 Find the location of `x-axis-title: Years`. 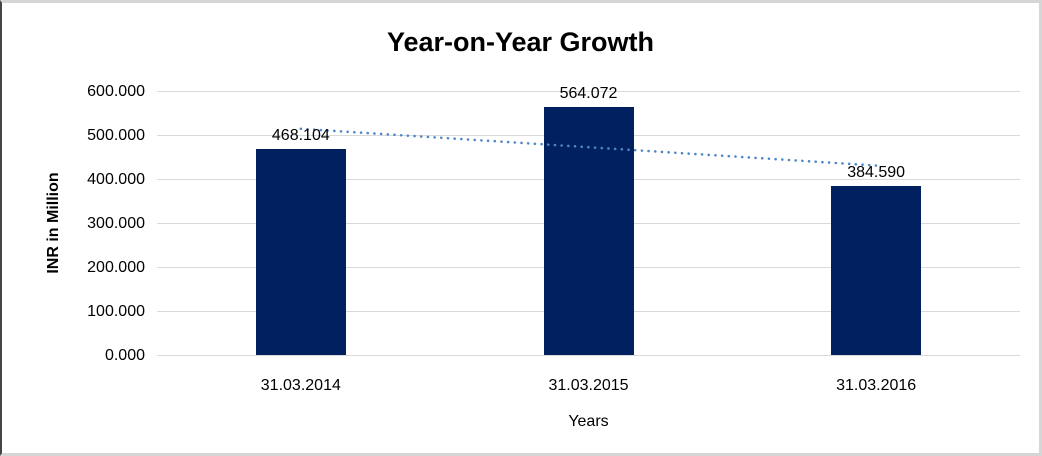

x-axis-title: Years is located at coordinates (588, 421).